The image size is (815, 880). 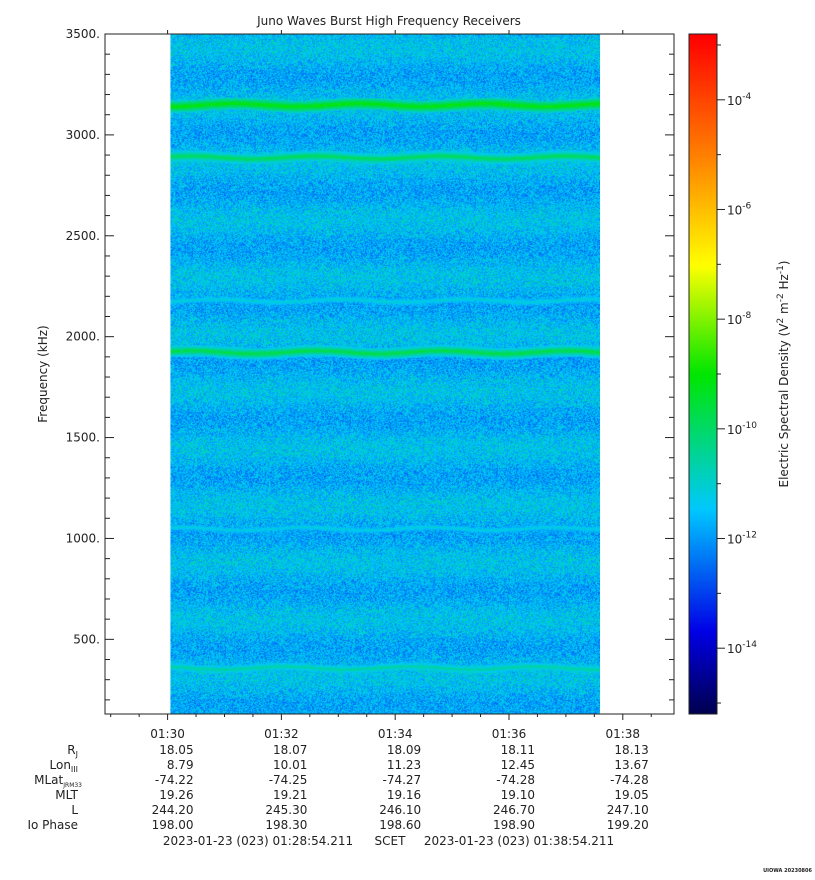 I want to click on ephemeris-value: 247.10, so click(x=628, y=810).